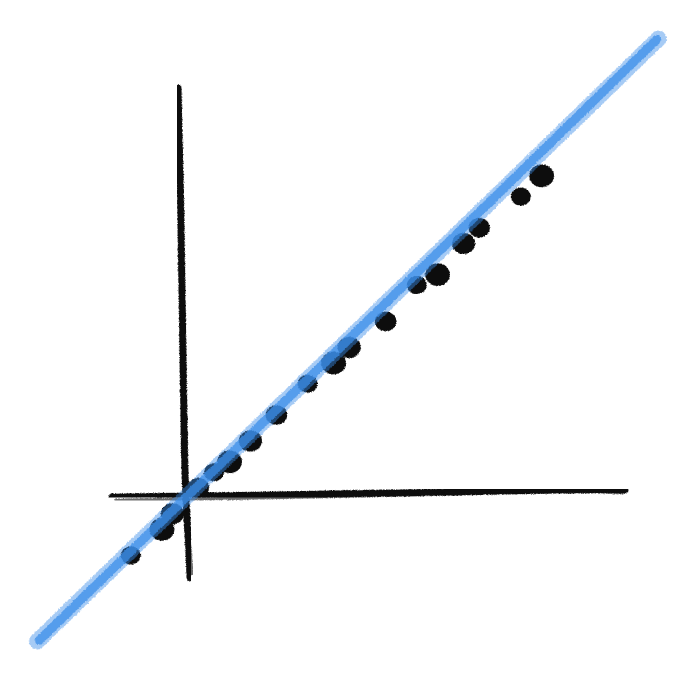 The image size is (692, 700). What do you see at coordinates (369, 496) in the screenshot?
I see `x-axis-stroke` at bounding box center [369, 496].